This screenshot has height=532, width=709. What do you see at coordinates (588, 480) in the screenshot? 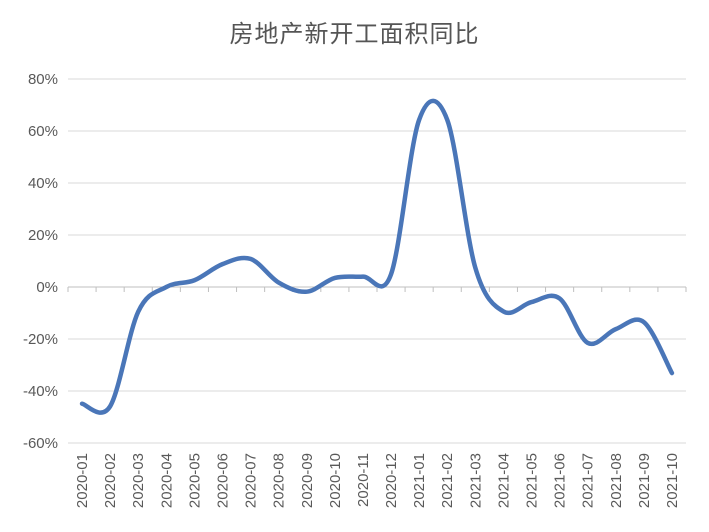
I see `x-tick-label: 2021-07` at bounding box center [588, 480].